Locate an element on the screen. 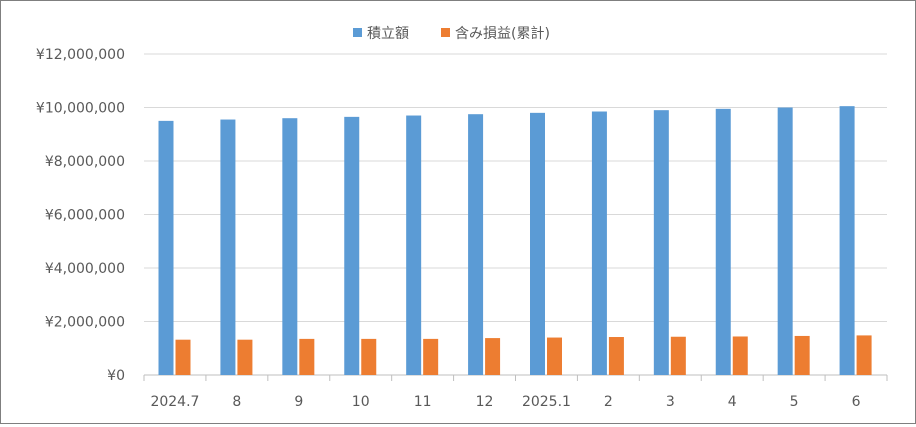  y-tick-label: ¥2,000,000 is located at coordinates (85, 323).